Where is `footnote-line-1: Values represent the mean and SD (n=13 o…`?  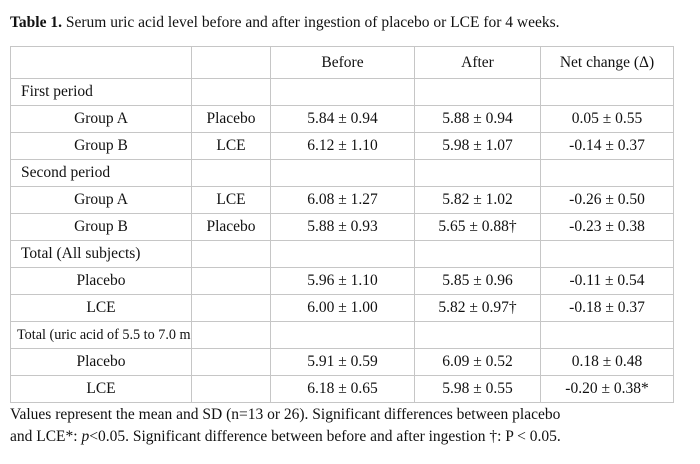
footnote-line-1: Values represent the mean and SD (n=13 o… is located at coordinates (285, 414).